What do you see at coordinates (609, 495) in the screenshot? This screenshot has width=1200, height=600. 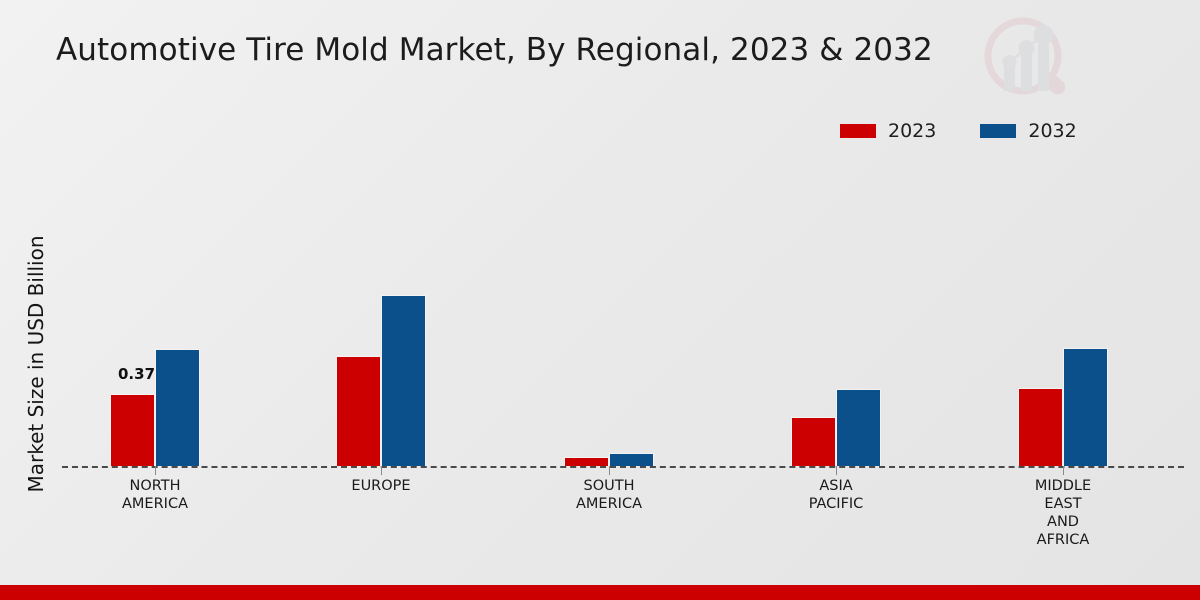 I see `x-label-south-america: SOUTH AMERICA` at bounding box center [609, 495].